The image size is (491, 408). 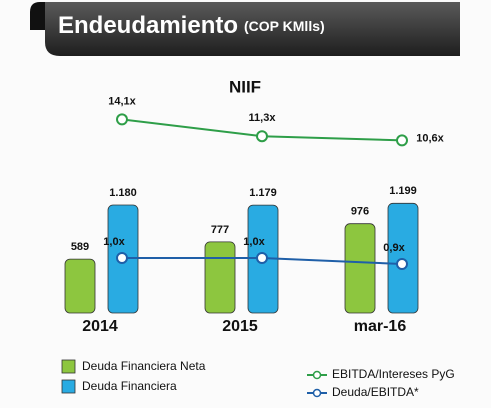 I want to click on chart-title: Endeudamiento (COP KMlls), so click(x=191, y=25).